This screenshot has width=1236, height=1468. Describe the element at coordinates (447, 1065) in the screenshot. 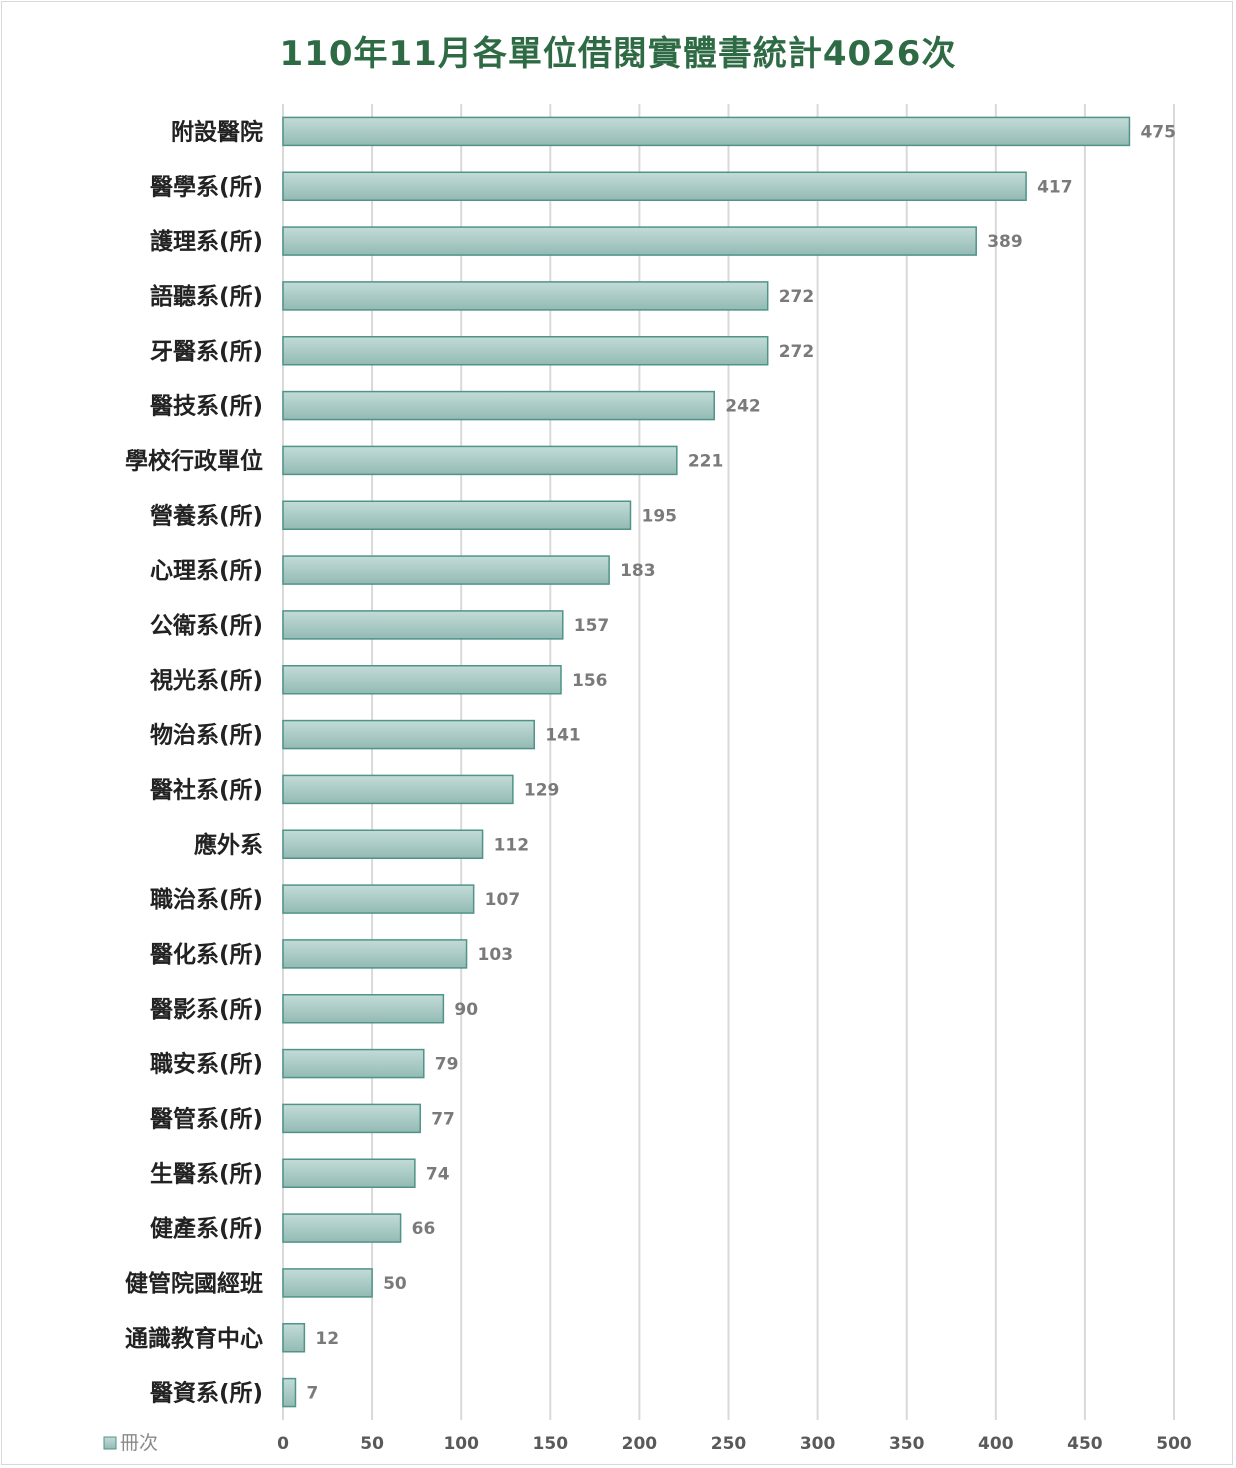

I see `data-label: 79` at that location.